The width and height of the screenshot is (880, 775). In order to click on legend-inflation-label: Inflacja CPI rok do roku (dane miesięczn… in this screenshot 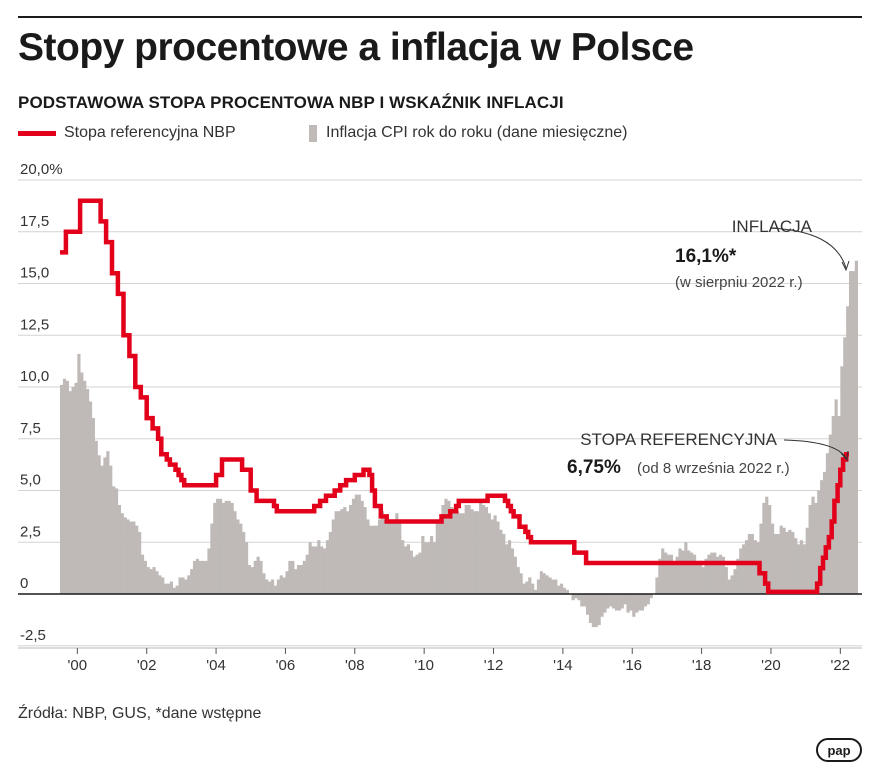, I will do `click(477, 132)`.